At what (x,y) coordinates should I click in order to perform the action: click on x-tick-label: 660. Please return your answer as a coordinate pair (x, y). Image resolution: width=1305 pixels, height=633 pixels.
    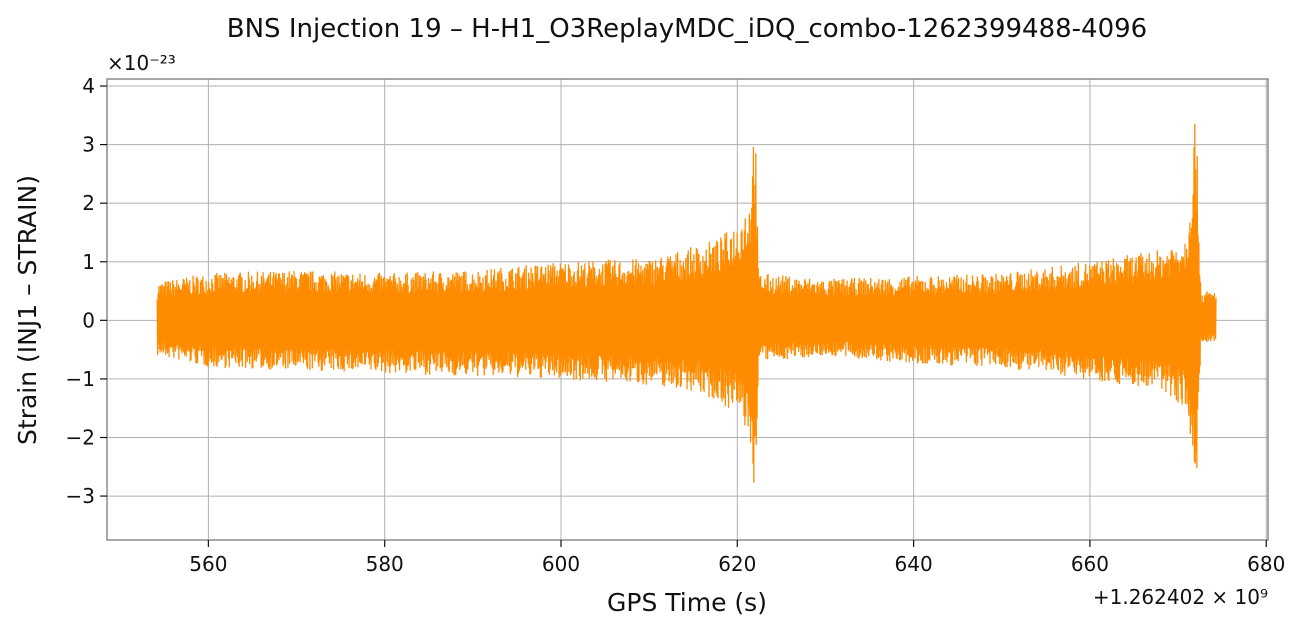
    Looking at the image, I should click on (1090, 564).